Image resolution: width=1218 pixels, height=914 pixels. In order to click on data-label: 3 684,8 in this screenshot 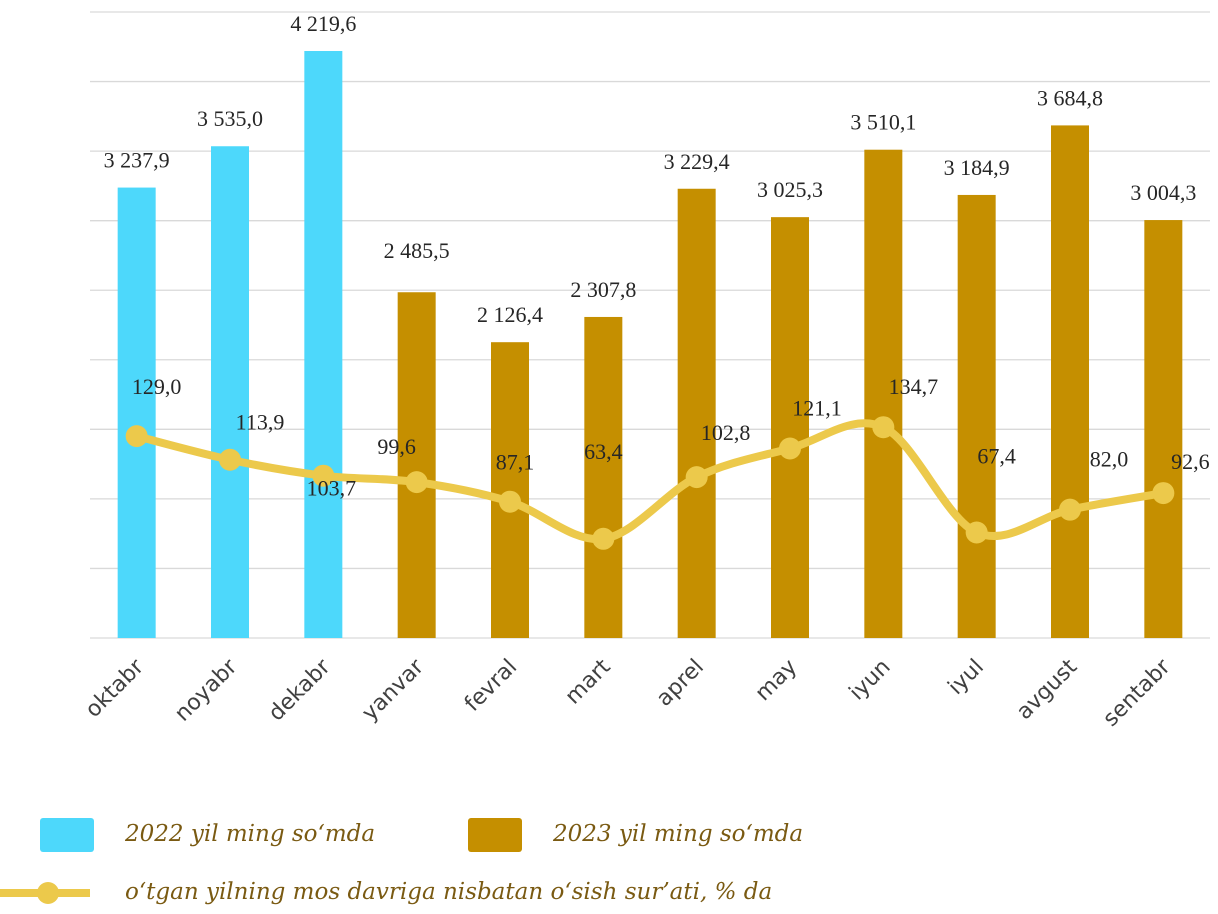, I will do `click(1070, 97)`.